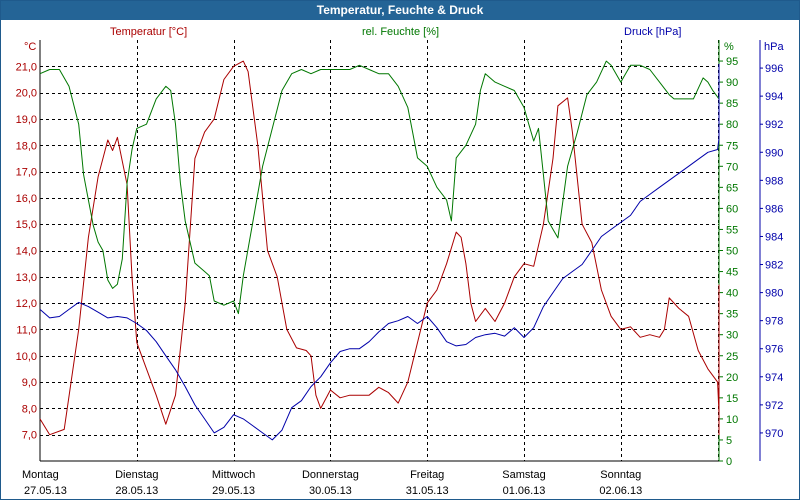 This screenshot has height=500, width=800. I want to click on temperature-tick-label: 15,0, so click(26, 225).